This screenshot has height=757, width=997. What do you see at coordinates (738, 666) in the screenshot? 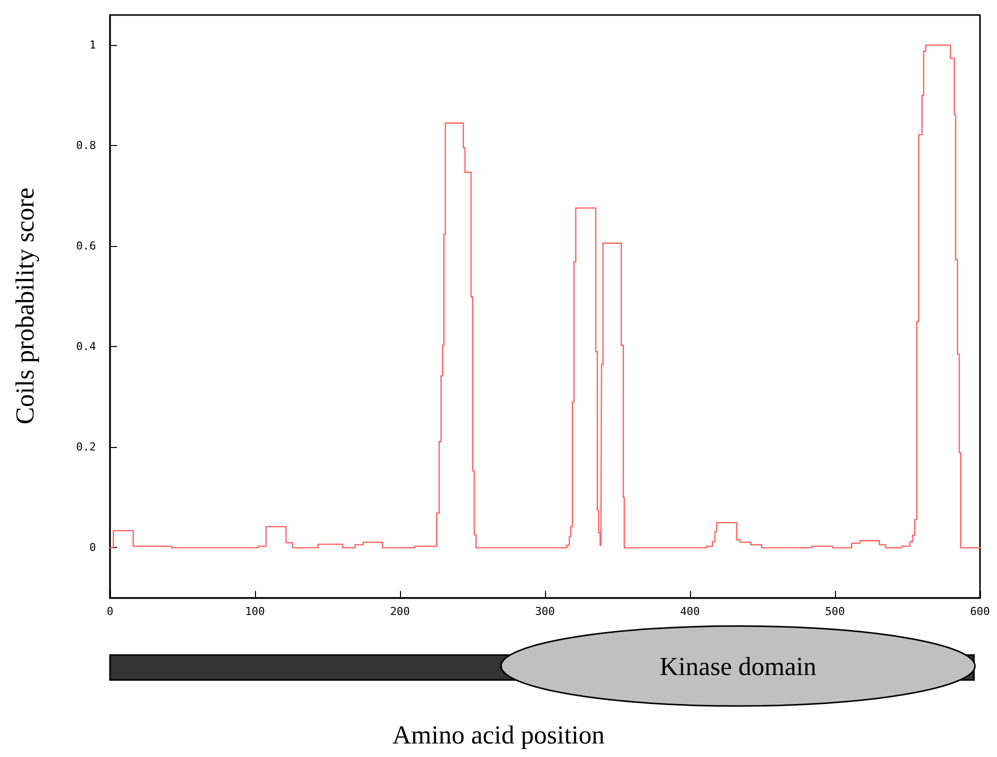
I see `text: Kinase domain` at bounding box center [738, 666].